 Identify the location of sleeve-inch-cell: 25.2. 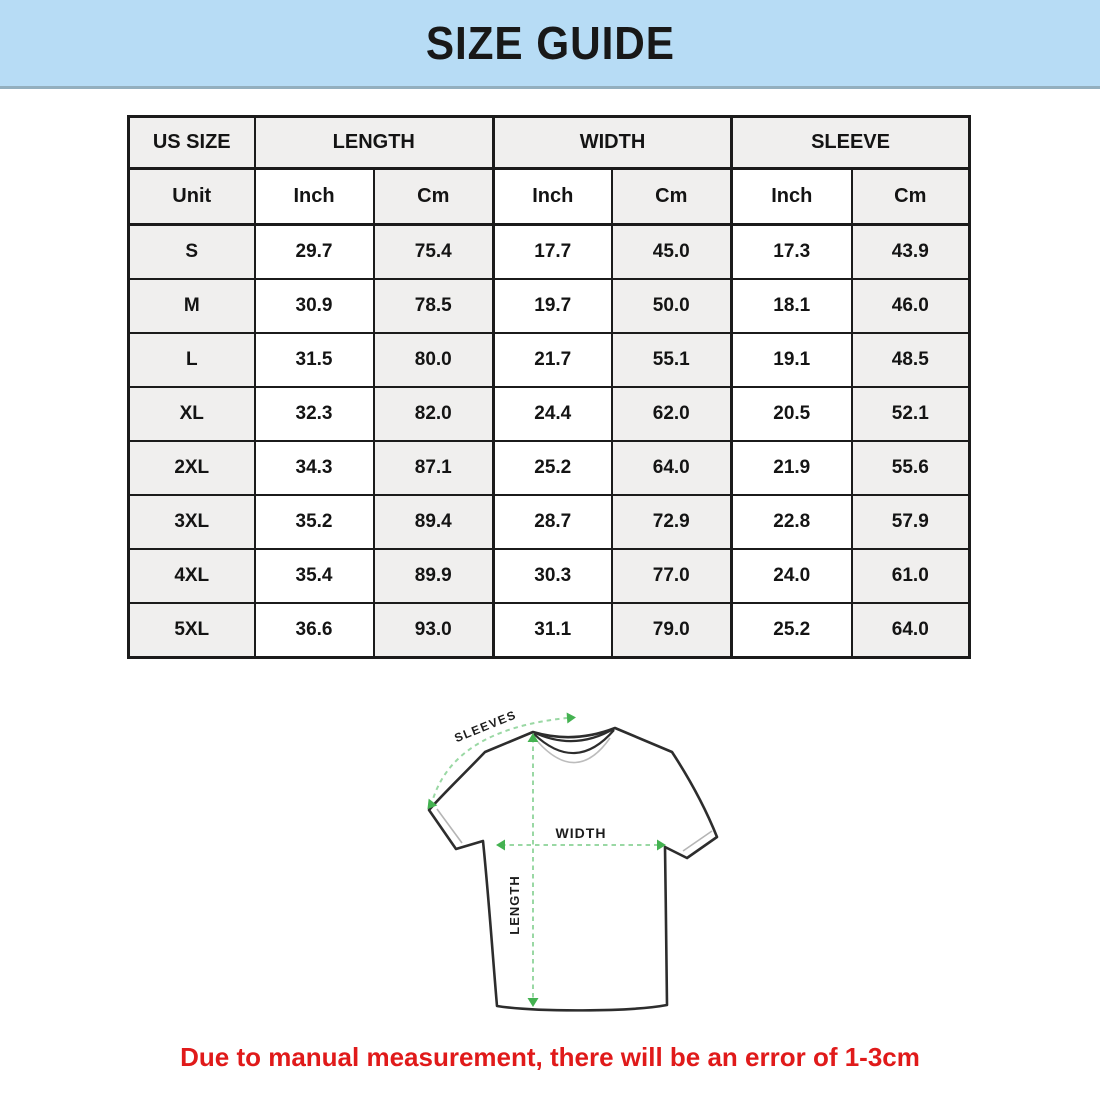
(791, 630).